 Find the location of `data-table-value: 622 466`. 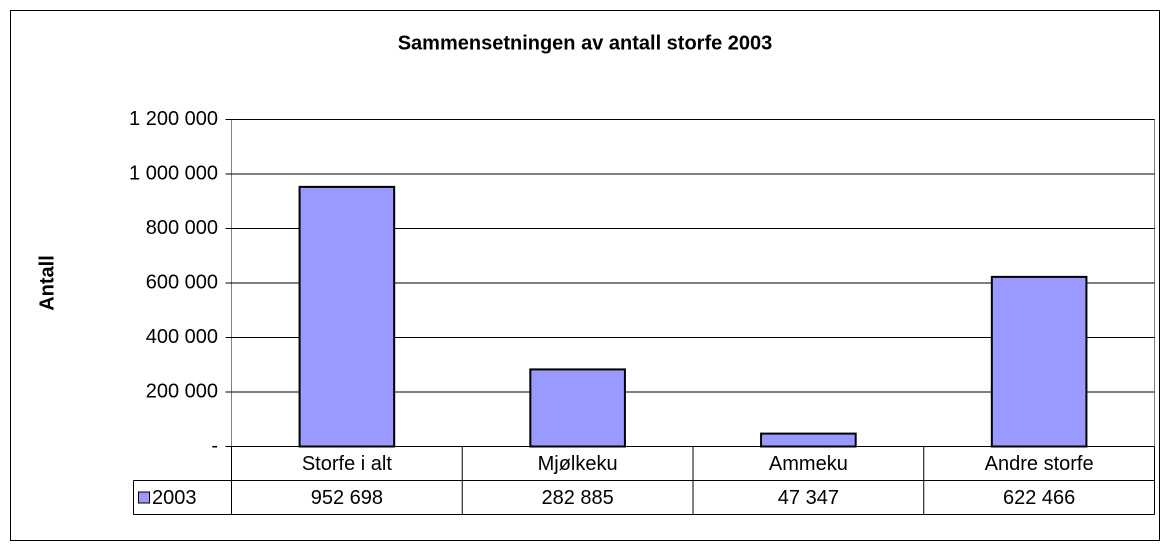

data-table-value: 622 466 is located at coordinates (1039, 498).